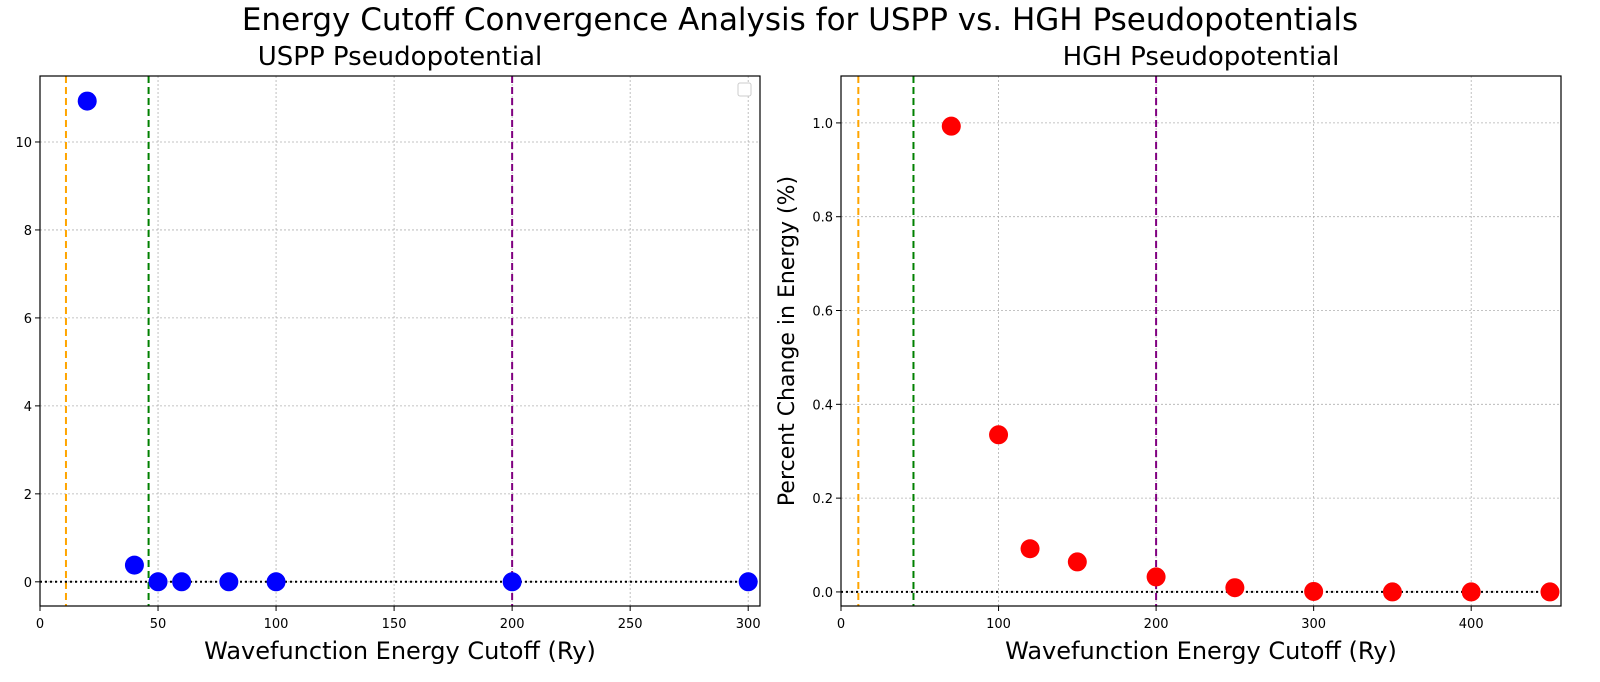 The image size is (1600, 682). Describe the element at coordinates (822, 593) in the screenshot. I see `y-tick-label: 0.0` at that location.